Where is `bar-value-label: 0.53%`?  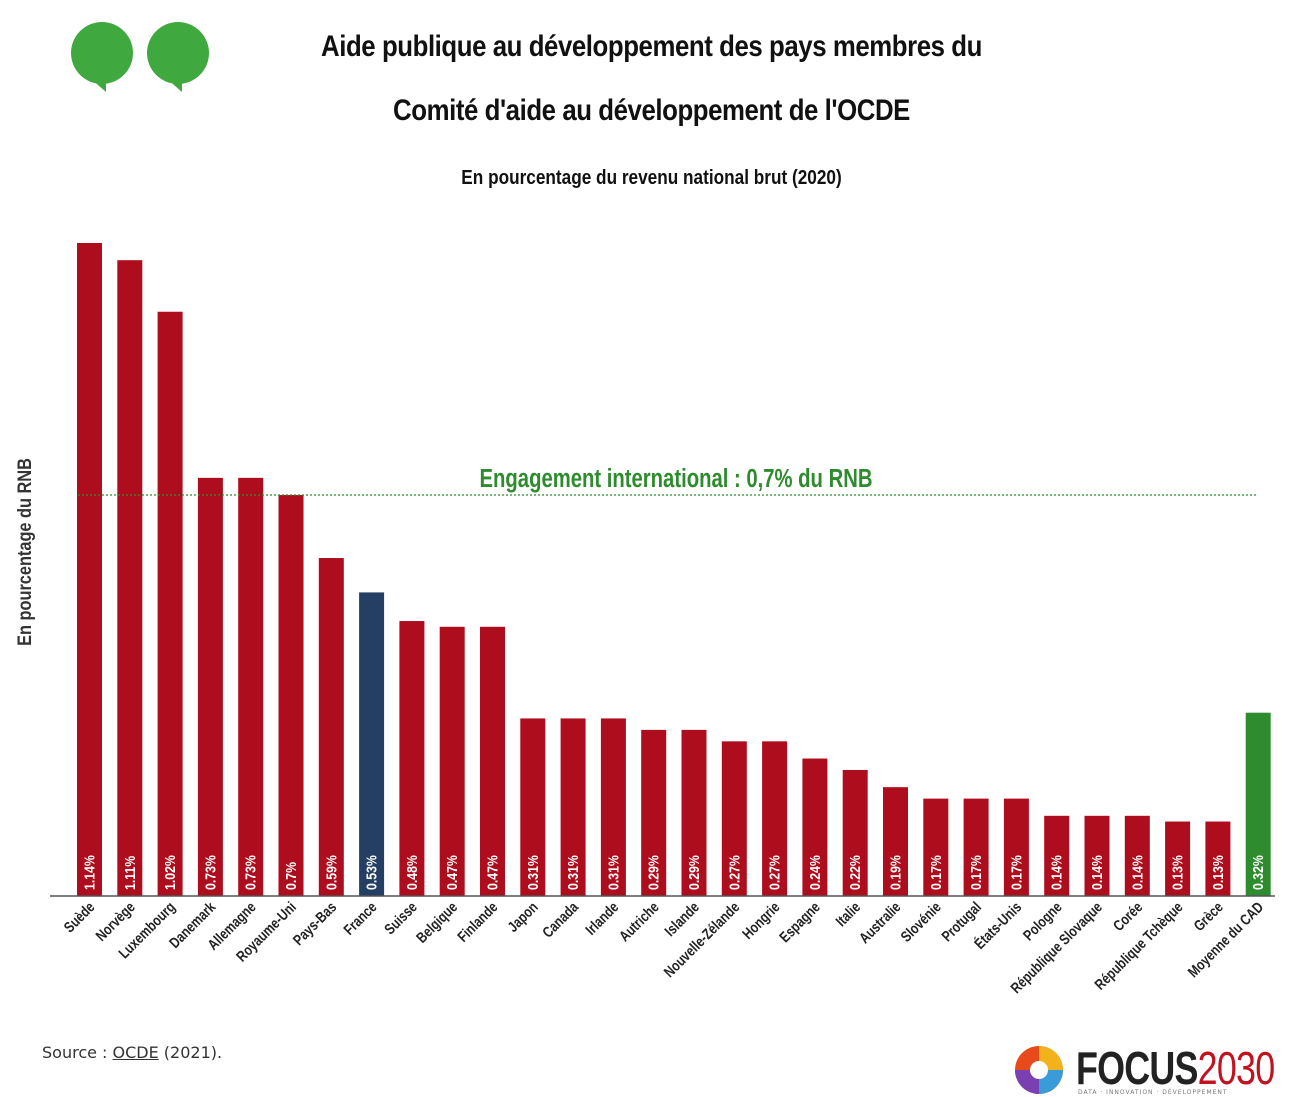
bar-value-label: 0.53% is located at coordinates (371, 872).